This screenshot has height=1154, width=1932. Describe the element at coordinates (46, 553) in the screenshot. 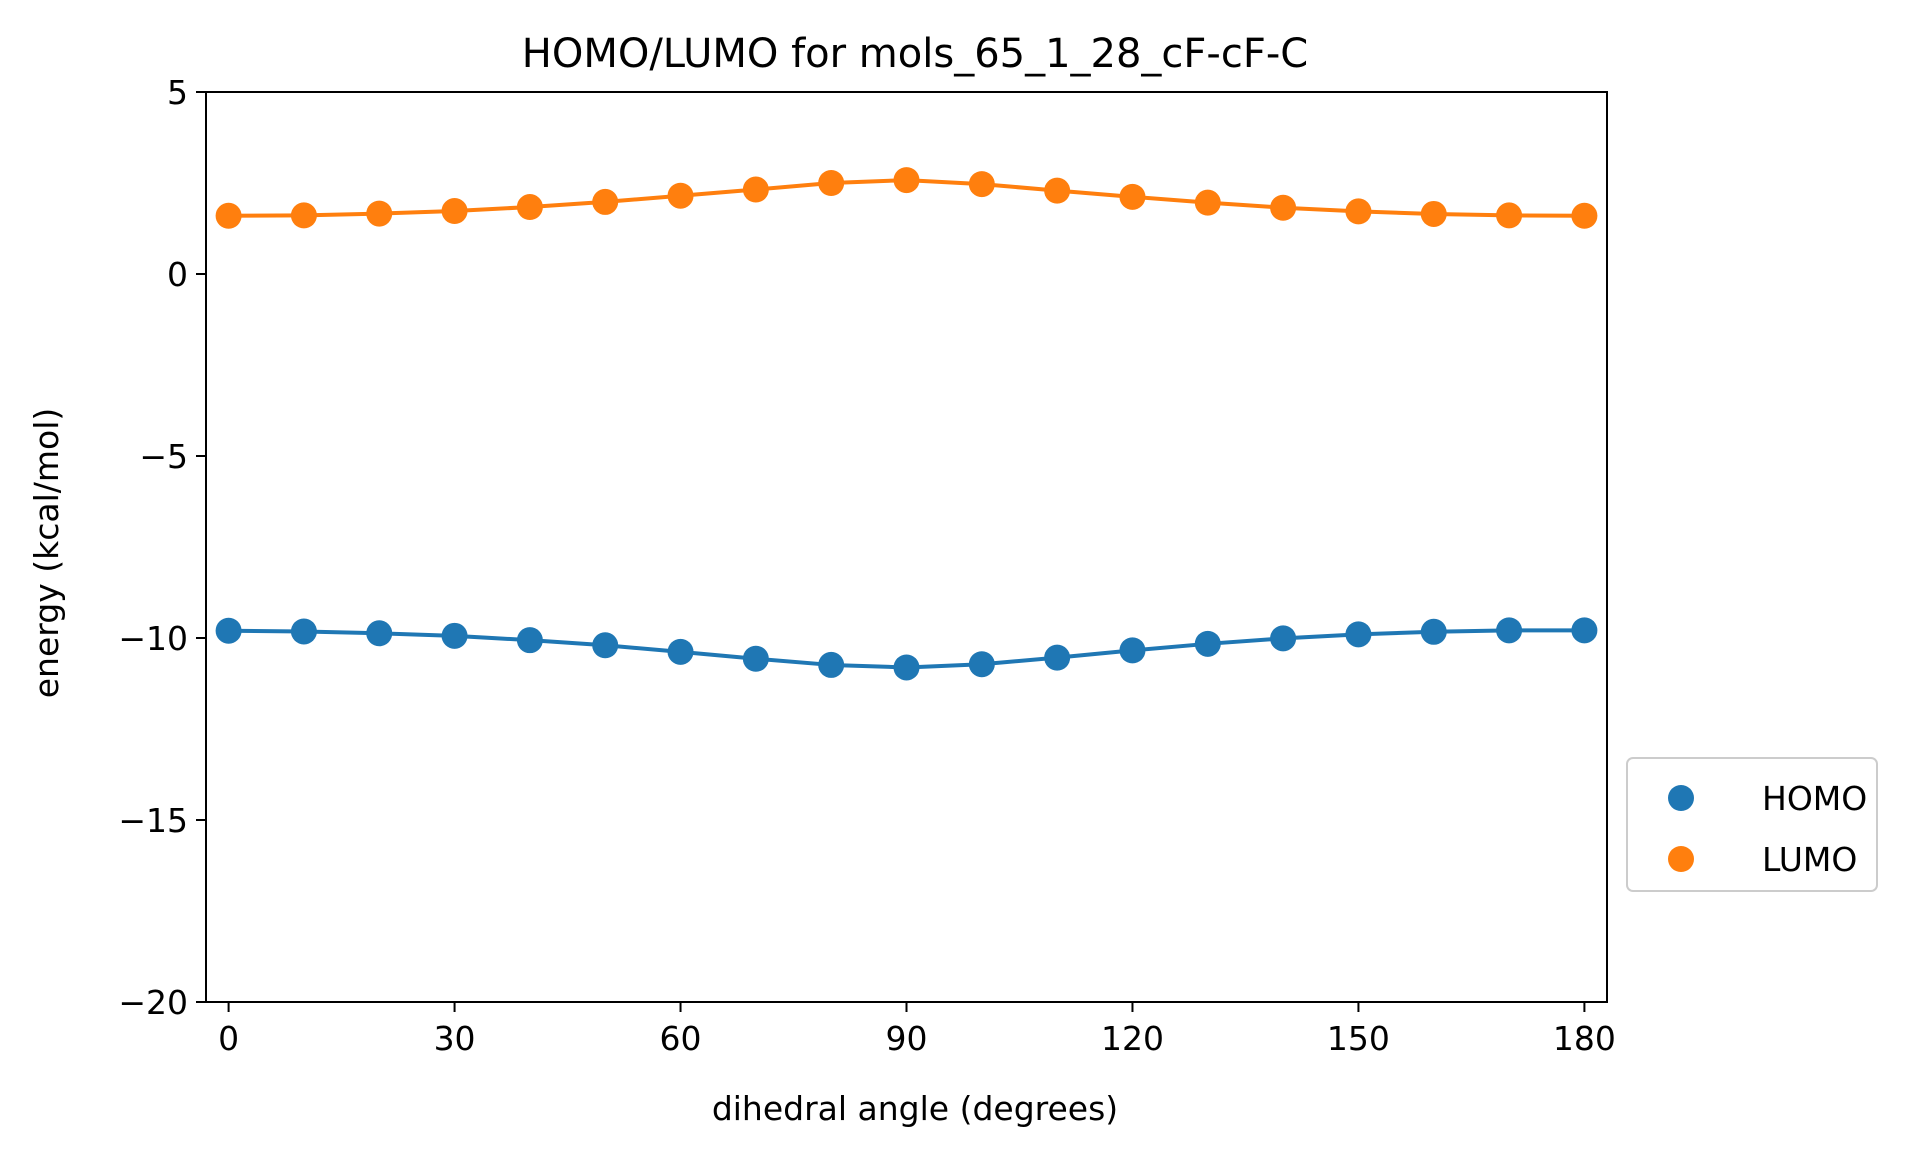

I see `y-axis-label: energy (kcal/mol)` at that location.